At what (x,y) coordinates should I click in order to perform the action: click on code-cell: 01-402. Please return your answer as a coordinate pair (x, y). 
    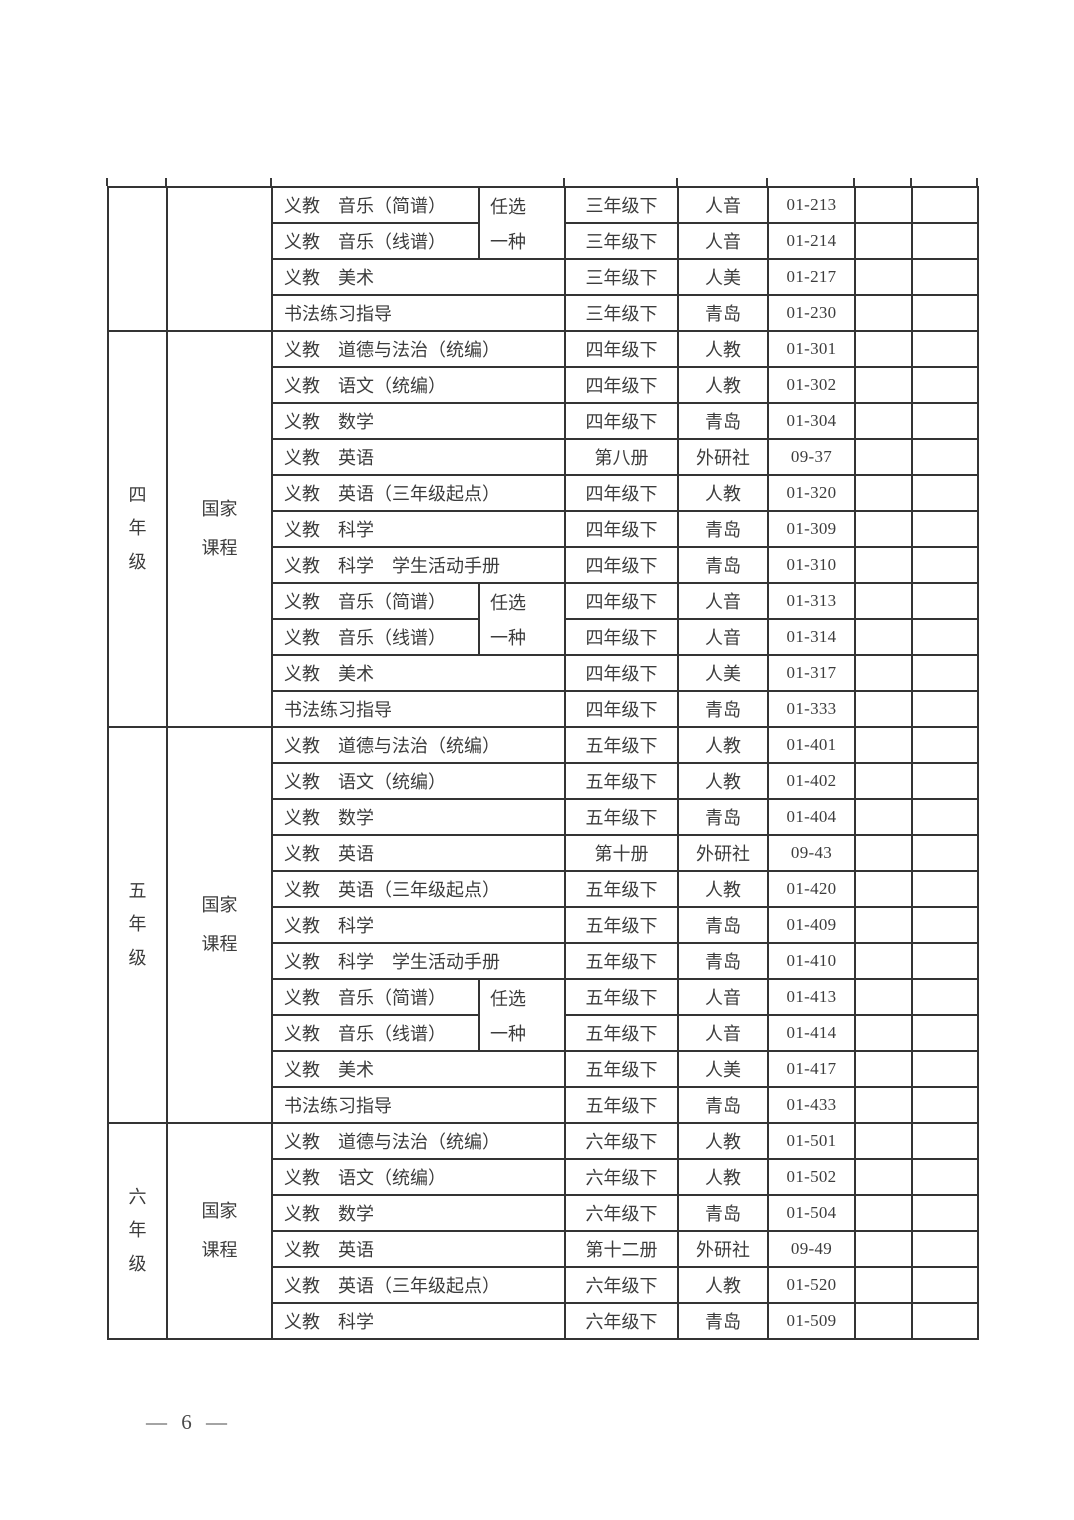
    Looking at the image, I should click on (811, 781).